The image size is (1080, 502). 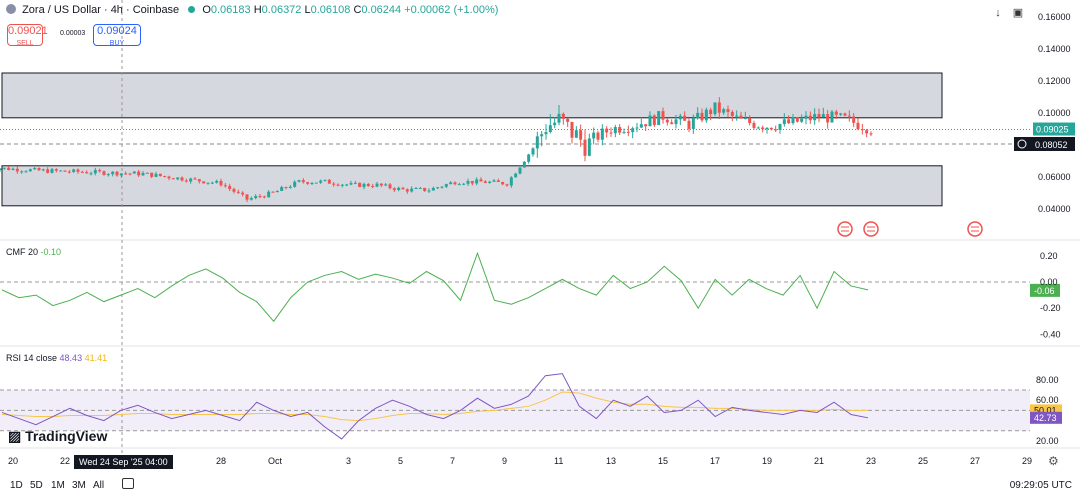 What do you see at coordinates (99, 485) in the screenshot?
I see `timeframe-all: All` at bounding box center [99, 485].